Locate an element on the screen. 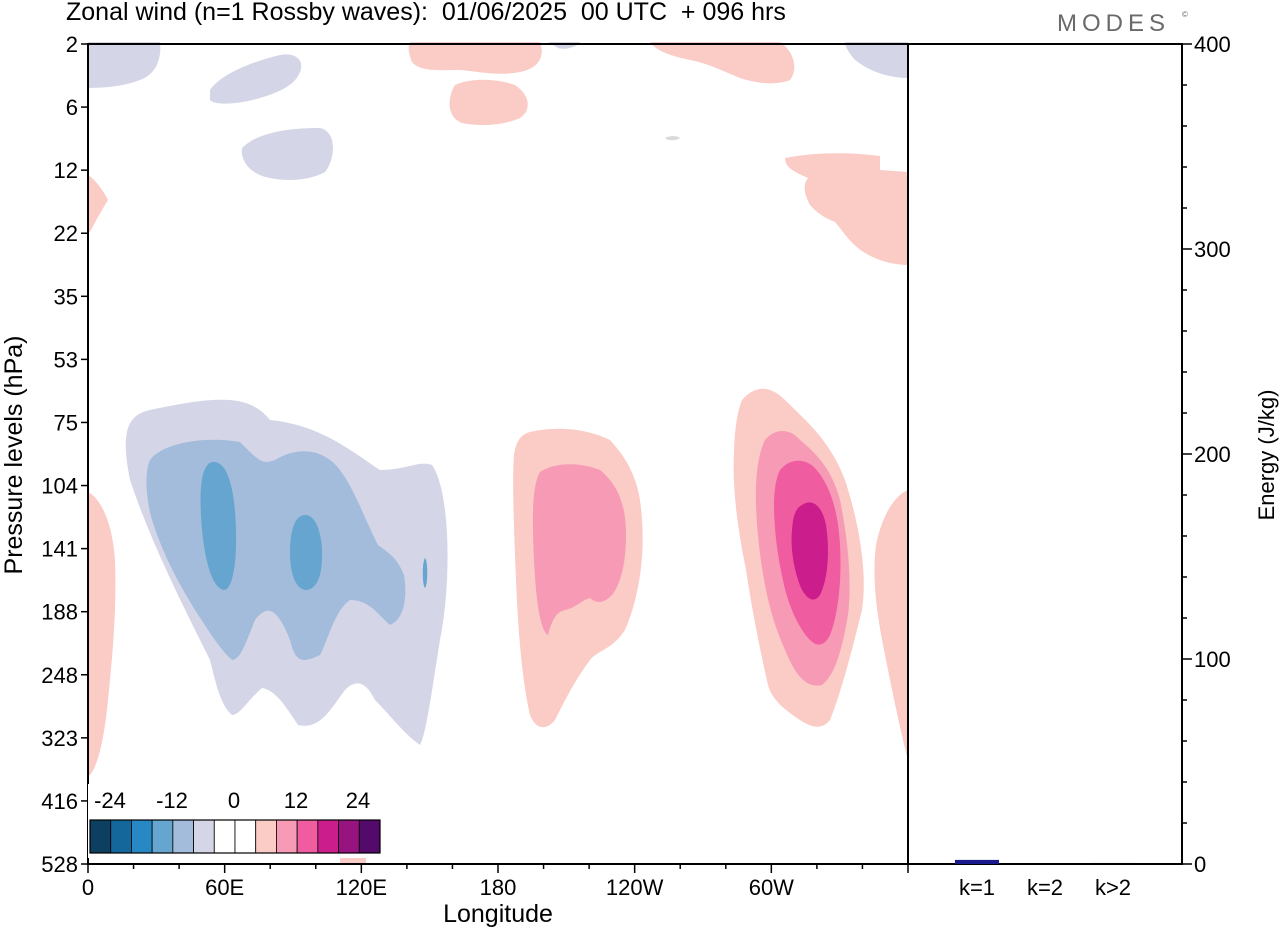 This screenshot has width=1280, height=930. energy-tick-label: 400 is located at coordinates (1212, 44).